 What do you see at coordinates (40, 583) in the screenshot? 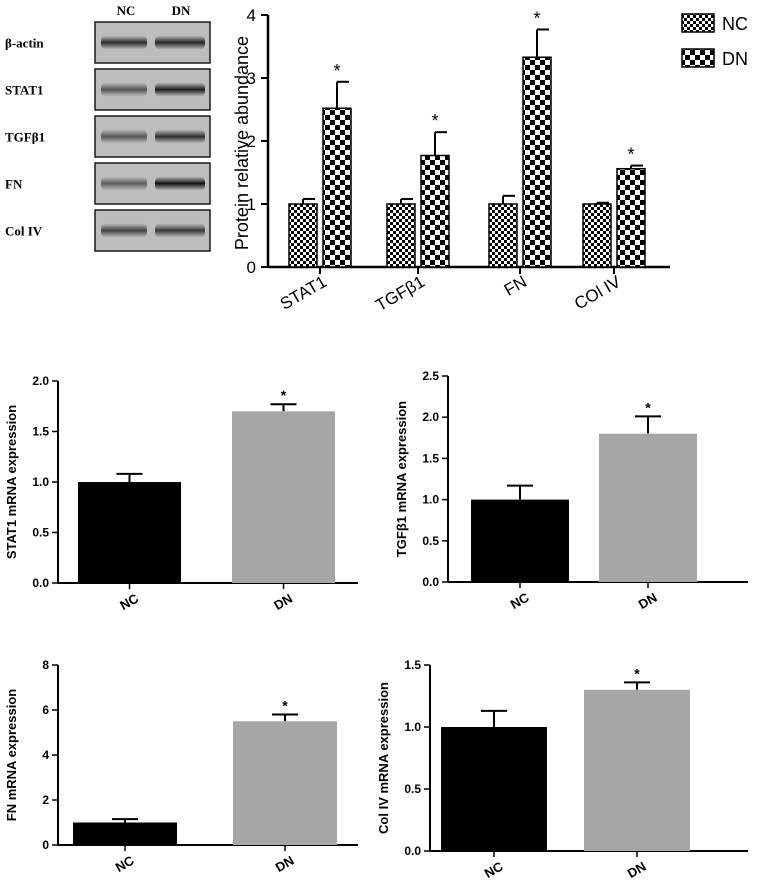
I see `stat1-mrna-y-tick-label: 0.0` at bounding box center [40, 583].